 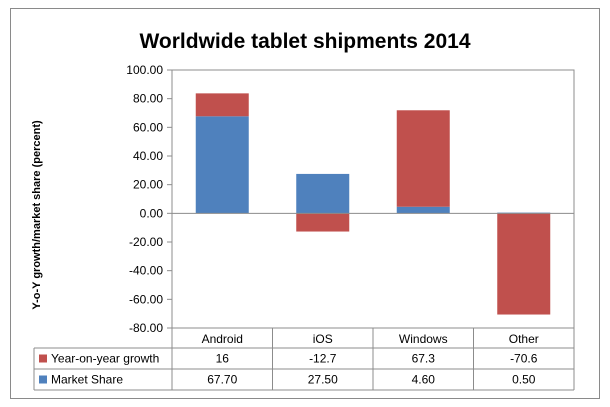 I want to click on legend-swatch-share, so click(x=43, y=379).